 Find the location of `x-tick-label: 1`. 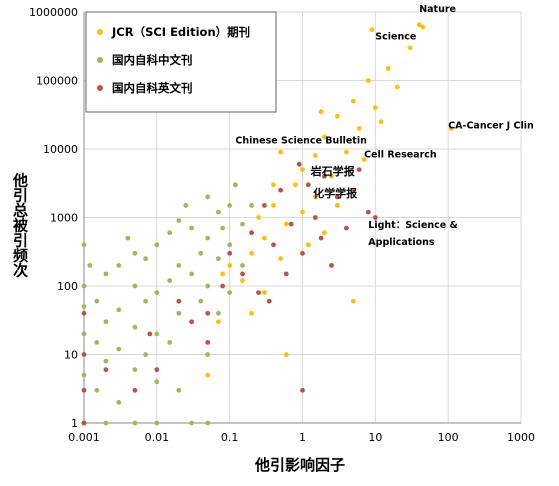

x-tick-label: 1 is located at coordinates (302, 437).